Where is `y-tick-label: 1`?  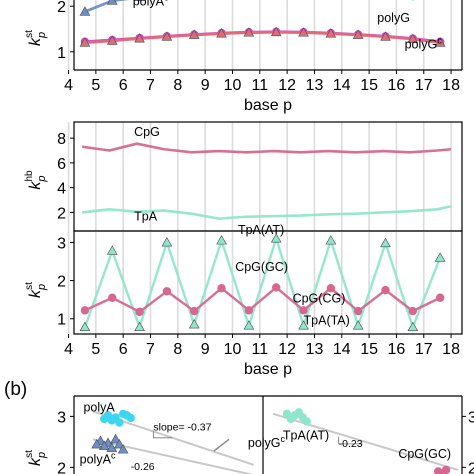
y-tick-label: 1 is located at coordinates (61, 320).